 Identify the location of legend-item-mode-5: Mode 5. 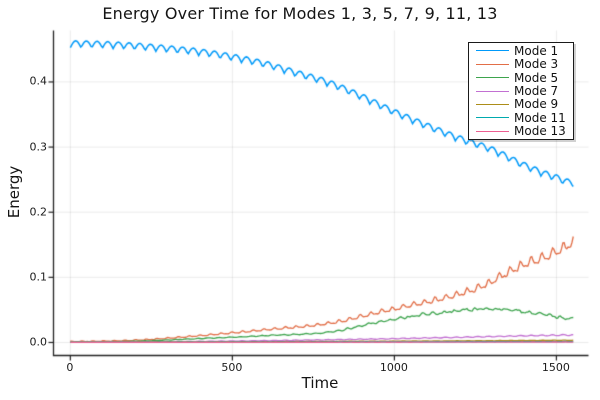
(521, 77).